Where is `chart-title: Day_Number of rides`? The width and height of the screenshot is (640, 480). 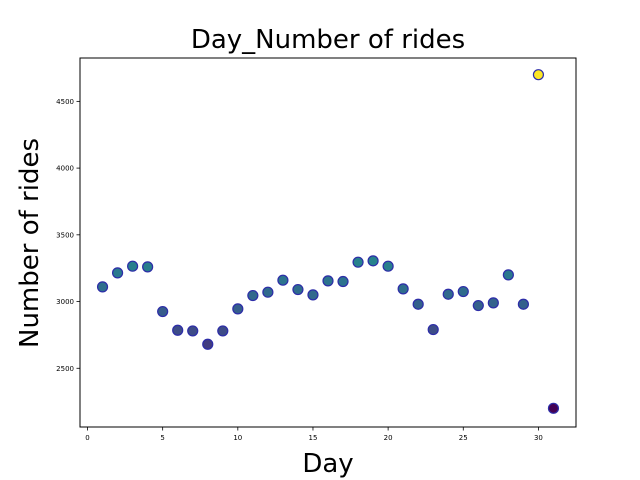 chart-title: Day_Number of rides is located at coordinates (328, 40).